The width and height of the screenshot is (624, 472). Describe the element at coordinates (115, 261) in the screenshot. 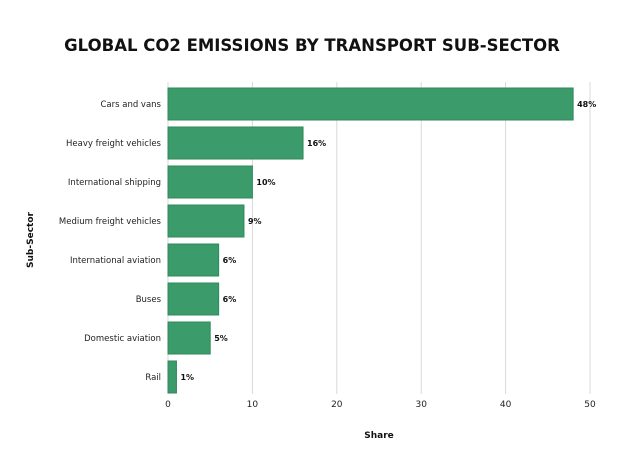

I see `y-tick-label: International aviation` at that location.